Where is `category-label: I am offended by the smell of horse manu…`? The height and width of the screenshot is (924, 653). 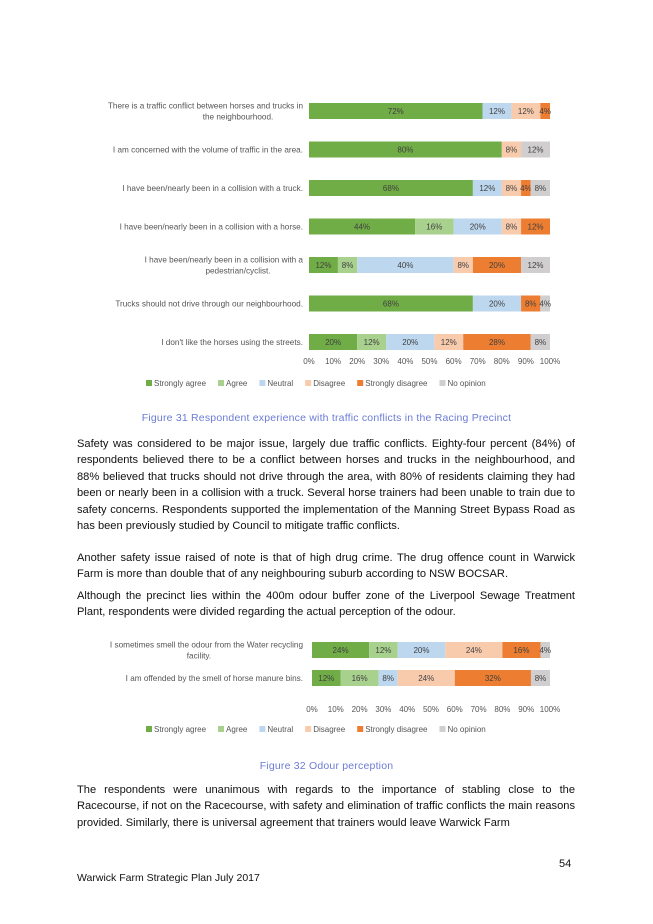 category-label: I am offended by the smell of horse manu… is located at coordinates (214, 678).